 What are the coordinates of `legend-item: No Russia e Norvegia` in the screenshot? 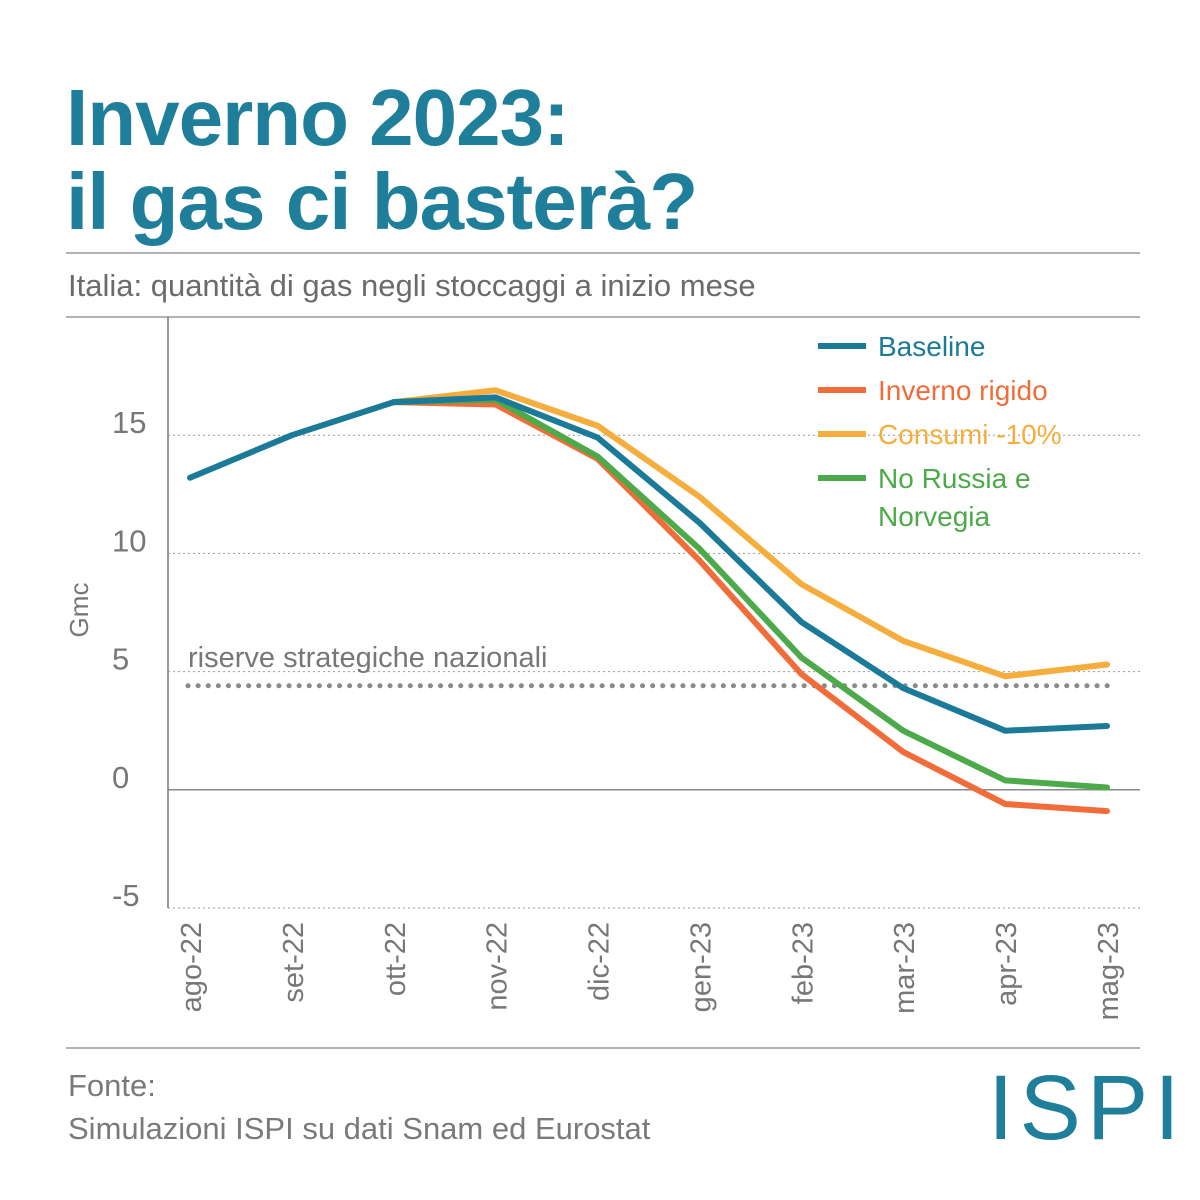 It's located at (958, 498).